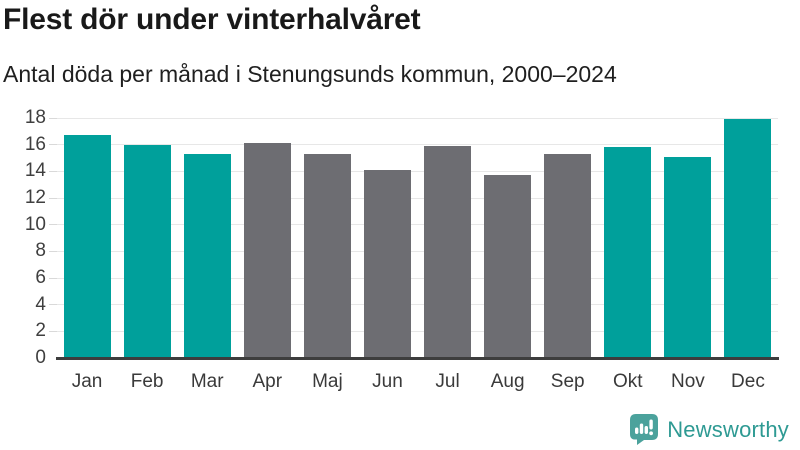  I want to click on bar-nov, so click(688, 257).